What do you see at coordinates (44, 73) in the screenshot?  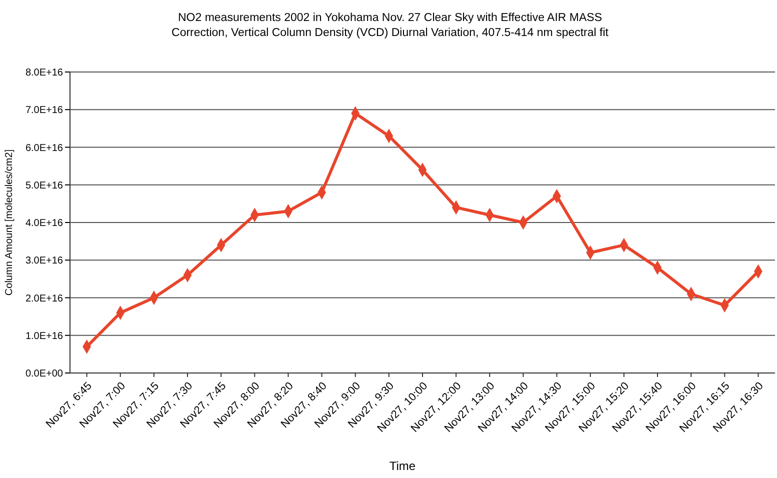 I see `y-tick-label: 8.0E+16` at bounding box center [44, 73].